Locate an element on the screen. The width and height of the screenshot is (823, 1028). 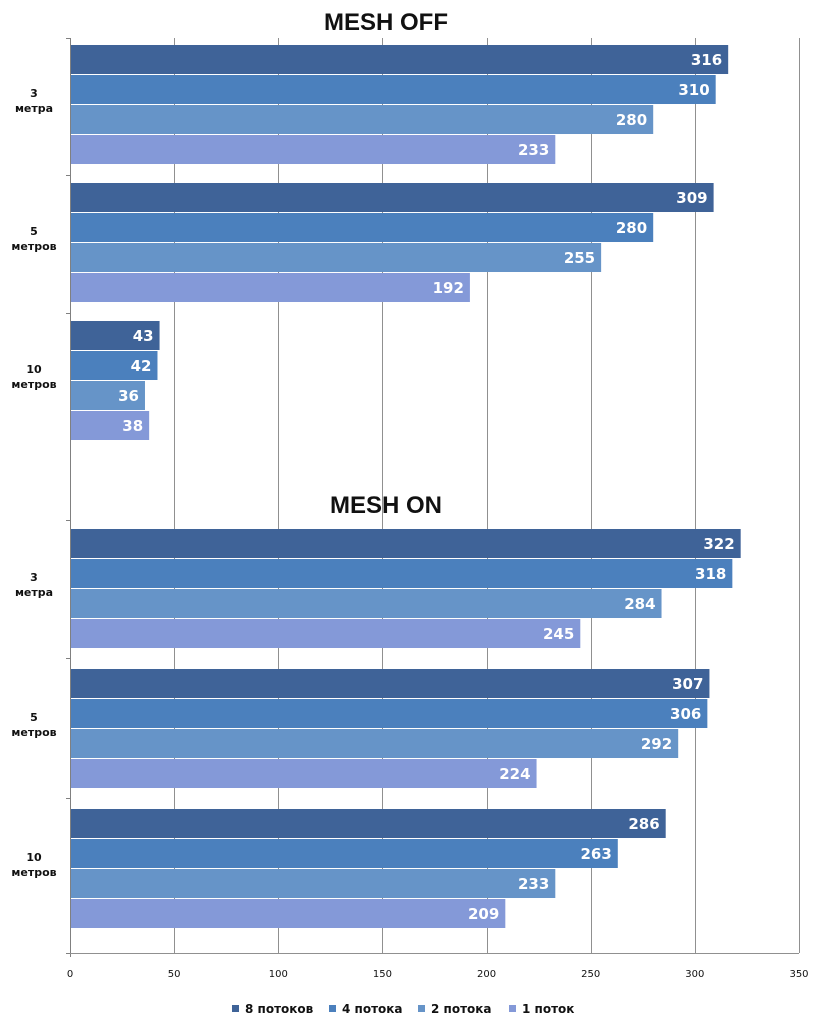
legend: 8 потоков 4 потока 2 потока 1 поток is located at coordinates (403, 1009).